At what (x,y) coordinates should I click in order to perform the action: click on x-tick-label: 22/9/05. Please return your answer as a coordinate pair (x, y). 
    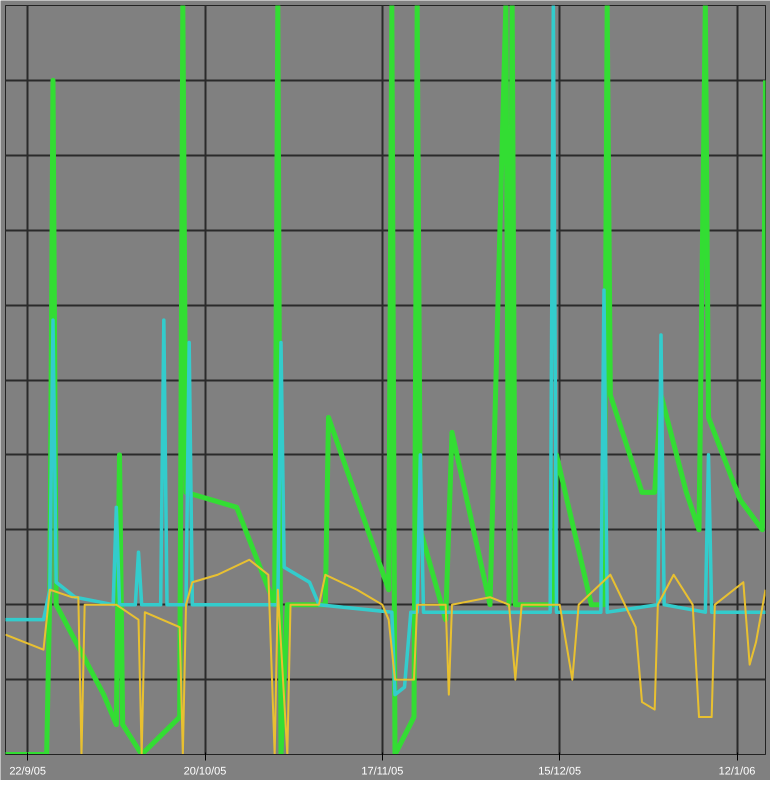
    Looking at the image, I should click on (27, 772).